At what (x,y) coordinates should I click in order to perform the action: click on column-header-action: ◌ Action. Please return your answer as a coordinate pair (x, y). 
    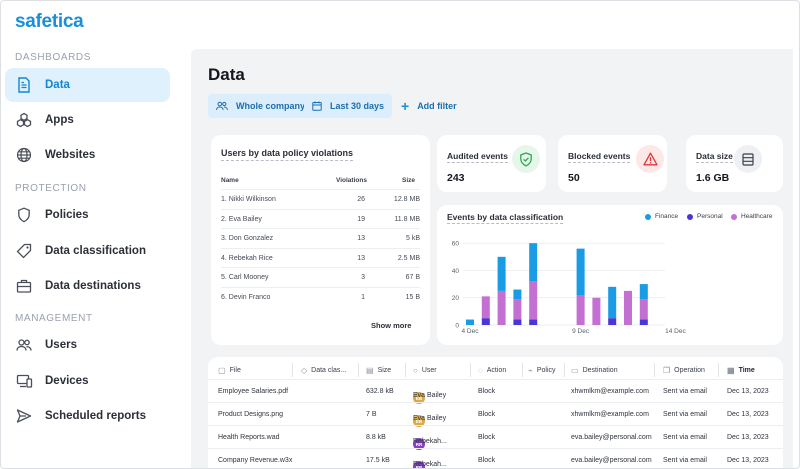
    Looking at the image, I should click on (492, 370).